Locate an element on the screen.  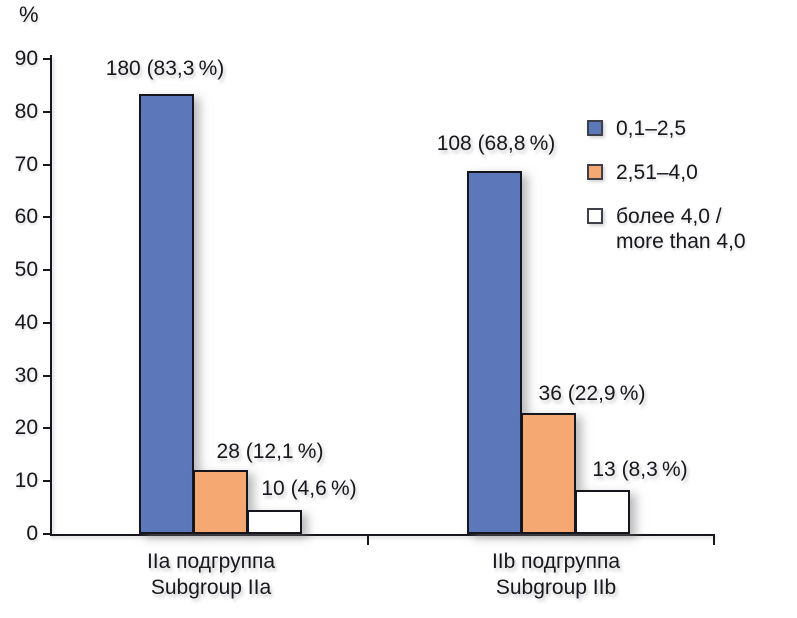
legend-swatch-white is located at coordinates (595, 216).